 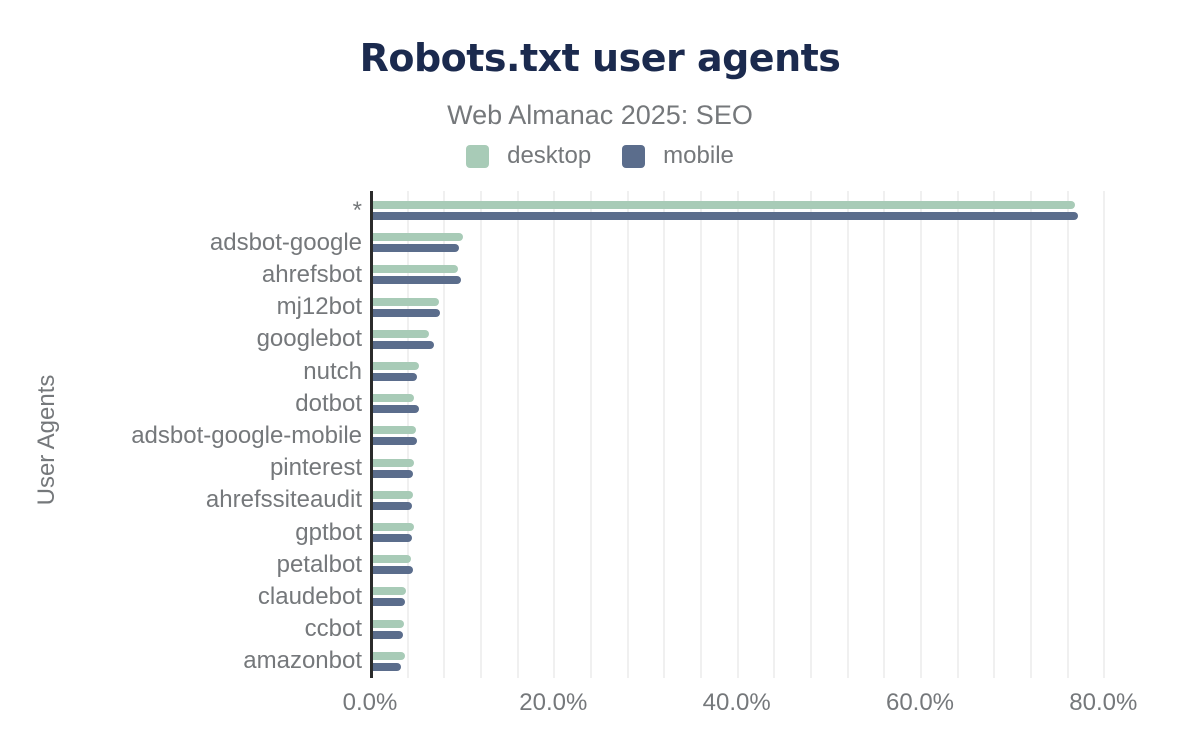 What do you see at coordinates (328, 403) in the screenshot?
I see `category-label: dotbot` at bounding box center [328, 403].